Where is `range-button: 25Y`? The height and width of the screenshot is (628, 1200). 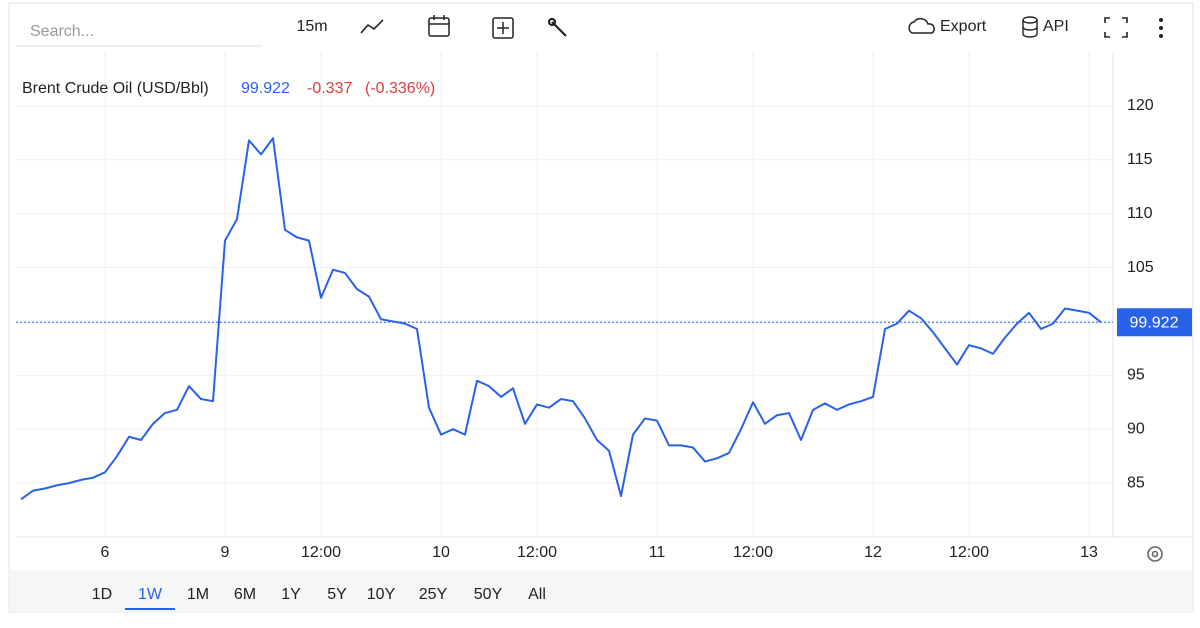
range-button: 25Y is located at coordinates (433, 594).